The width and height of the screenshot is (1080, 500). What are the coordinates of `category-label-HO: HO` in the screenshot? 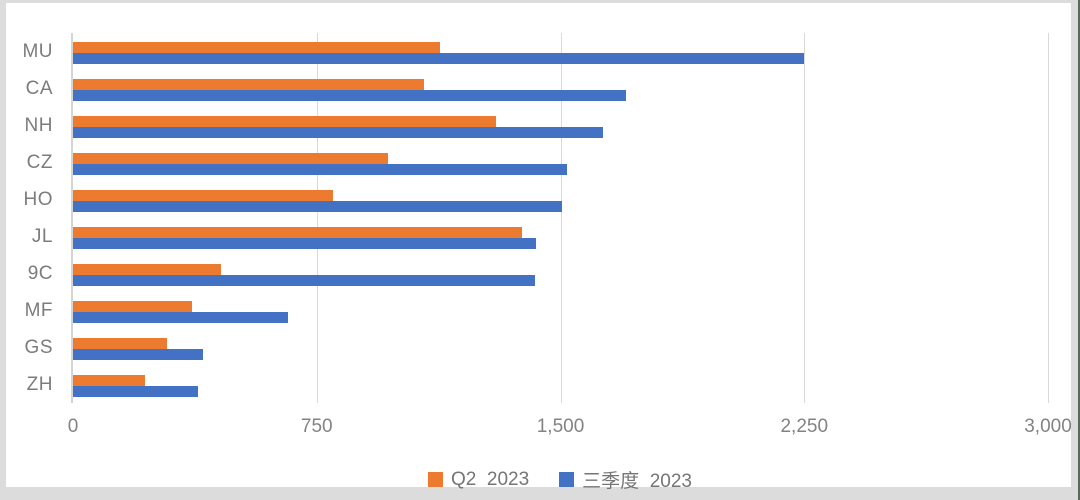 It's located at (38, 199).